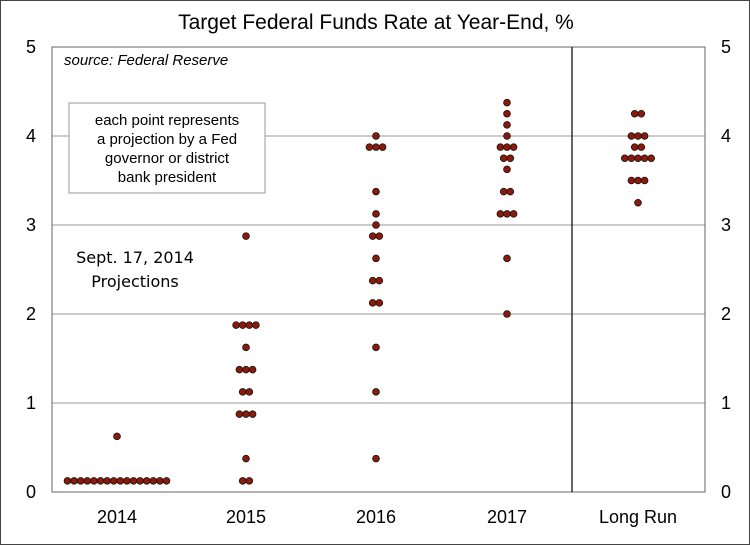 The height and width of the screenshot is (545, 750). What do you see at coordinates (146, 60) in the screenshot?
I see `source-note: source: Federal Reserve` at bounding box center [146, 60].